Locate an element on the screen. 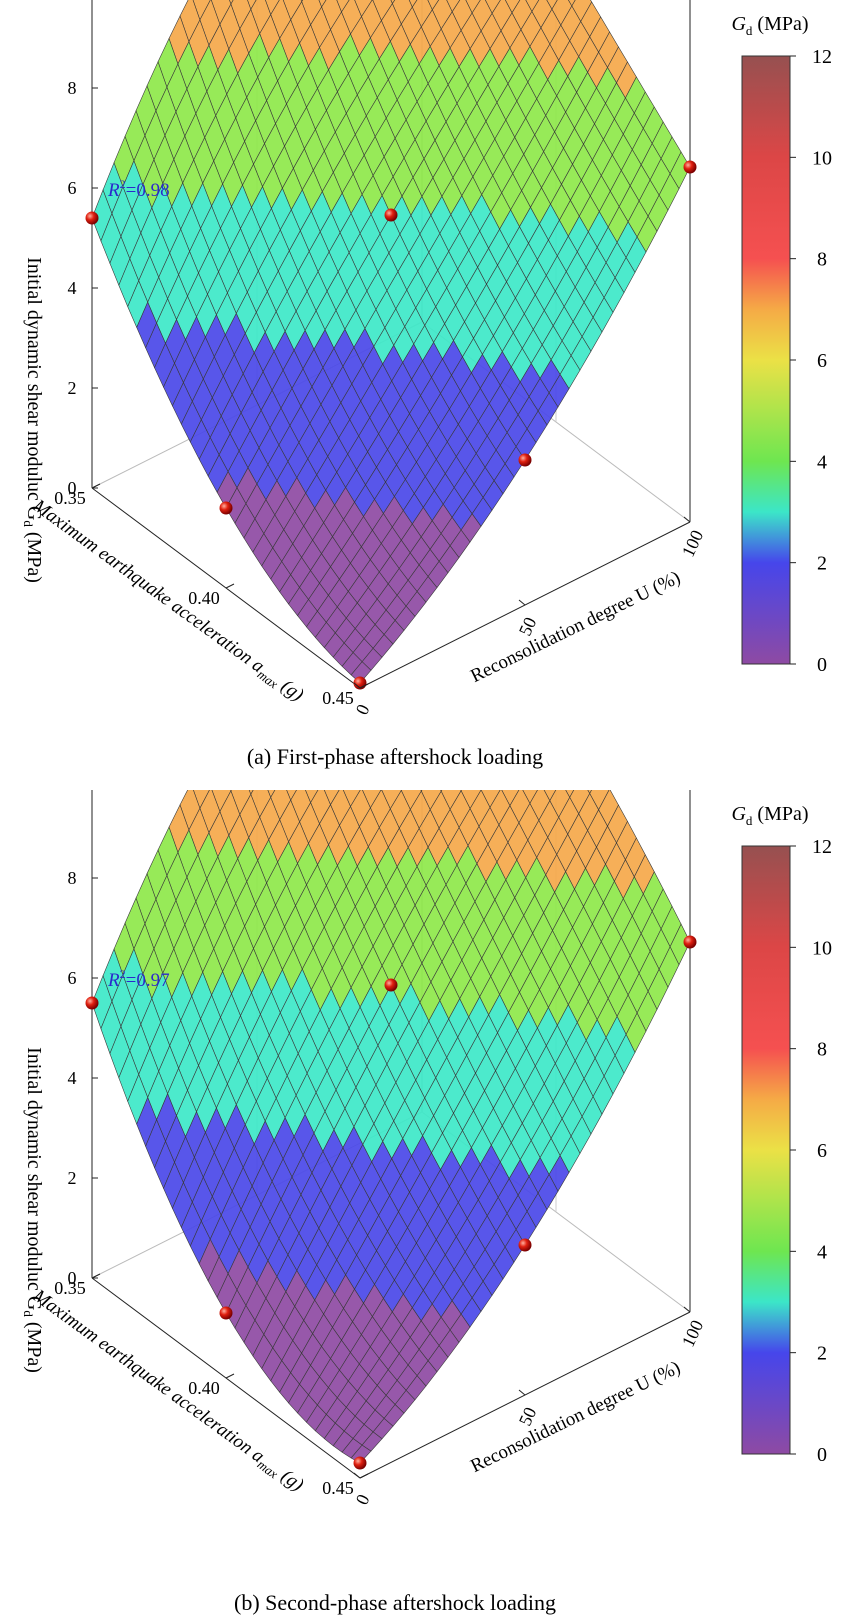 This screenshot has height=1622, width=856. r-squared-label: R2=0.97 is located at coordinates (138, 979).